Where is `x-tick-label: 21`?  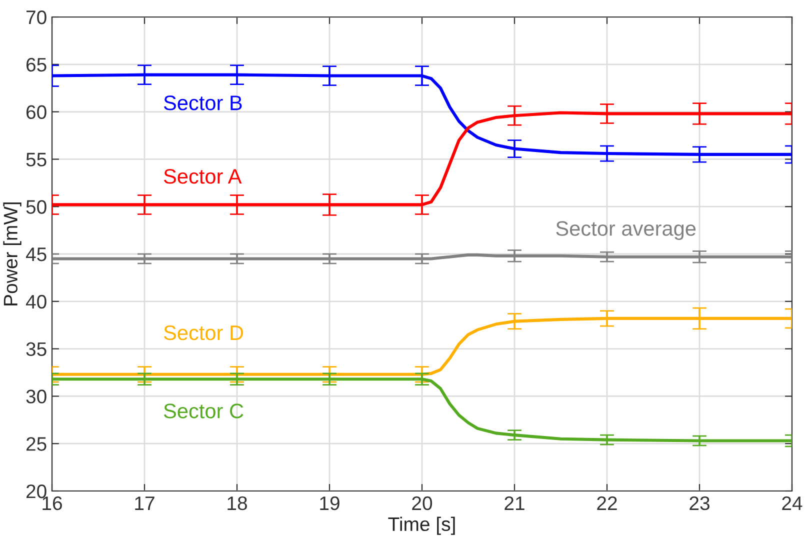
x-tick-label: 21 is located at coordinates (514, 503).